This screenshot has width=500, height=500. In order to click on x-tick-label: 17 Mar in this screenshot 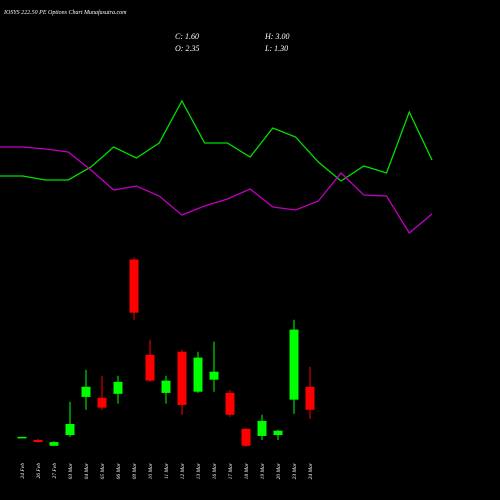, I will do `click(231, 470)`.